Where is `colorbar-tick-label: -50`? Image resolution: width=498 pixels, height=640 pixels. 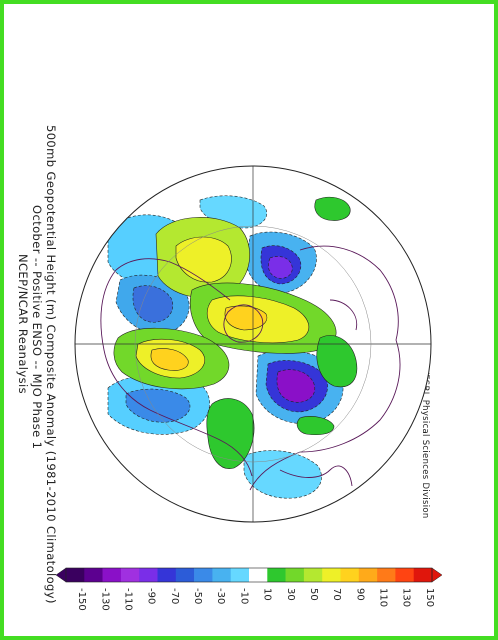 colorbar-tick-label: -50 is located at coordinates (197, 596).